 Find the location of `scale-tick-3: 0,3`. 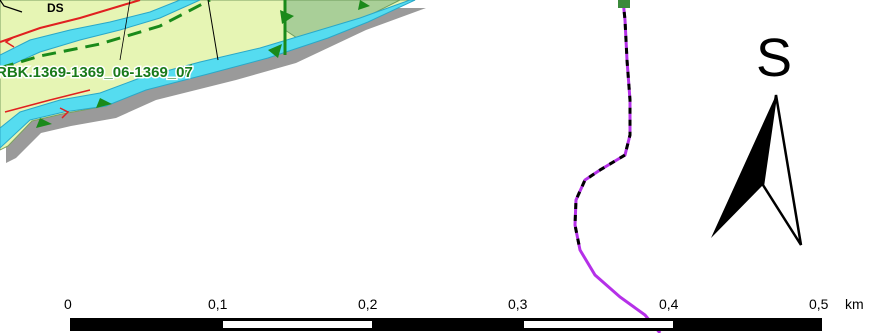

scale-tick-3: 0,3 is located at coordinates (518, 304).